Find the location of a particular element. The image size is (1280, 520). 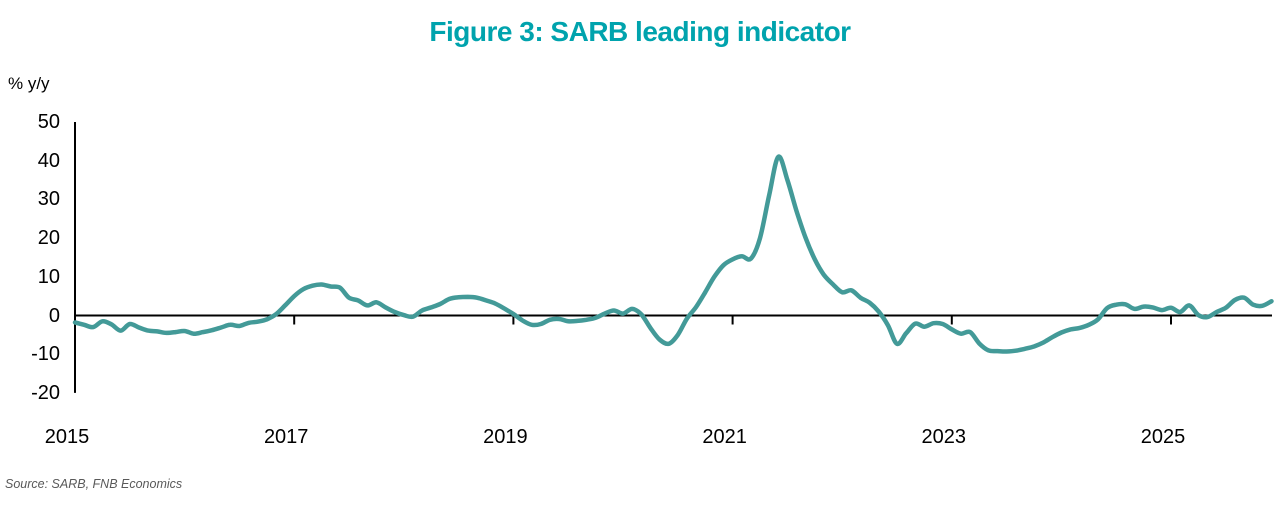

y-tick-label: 30 is located at coordinates (48, 199).